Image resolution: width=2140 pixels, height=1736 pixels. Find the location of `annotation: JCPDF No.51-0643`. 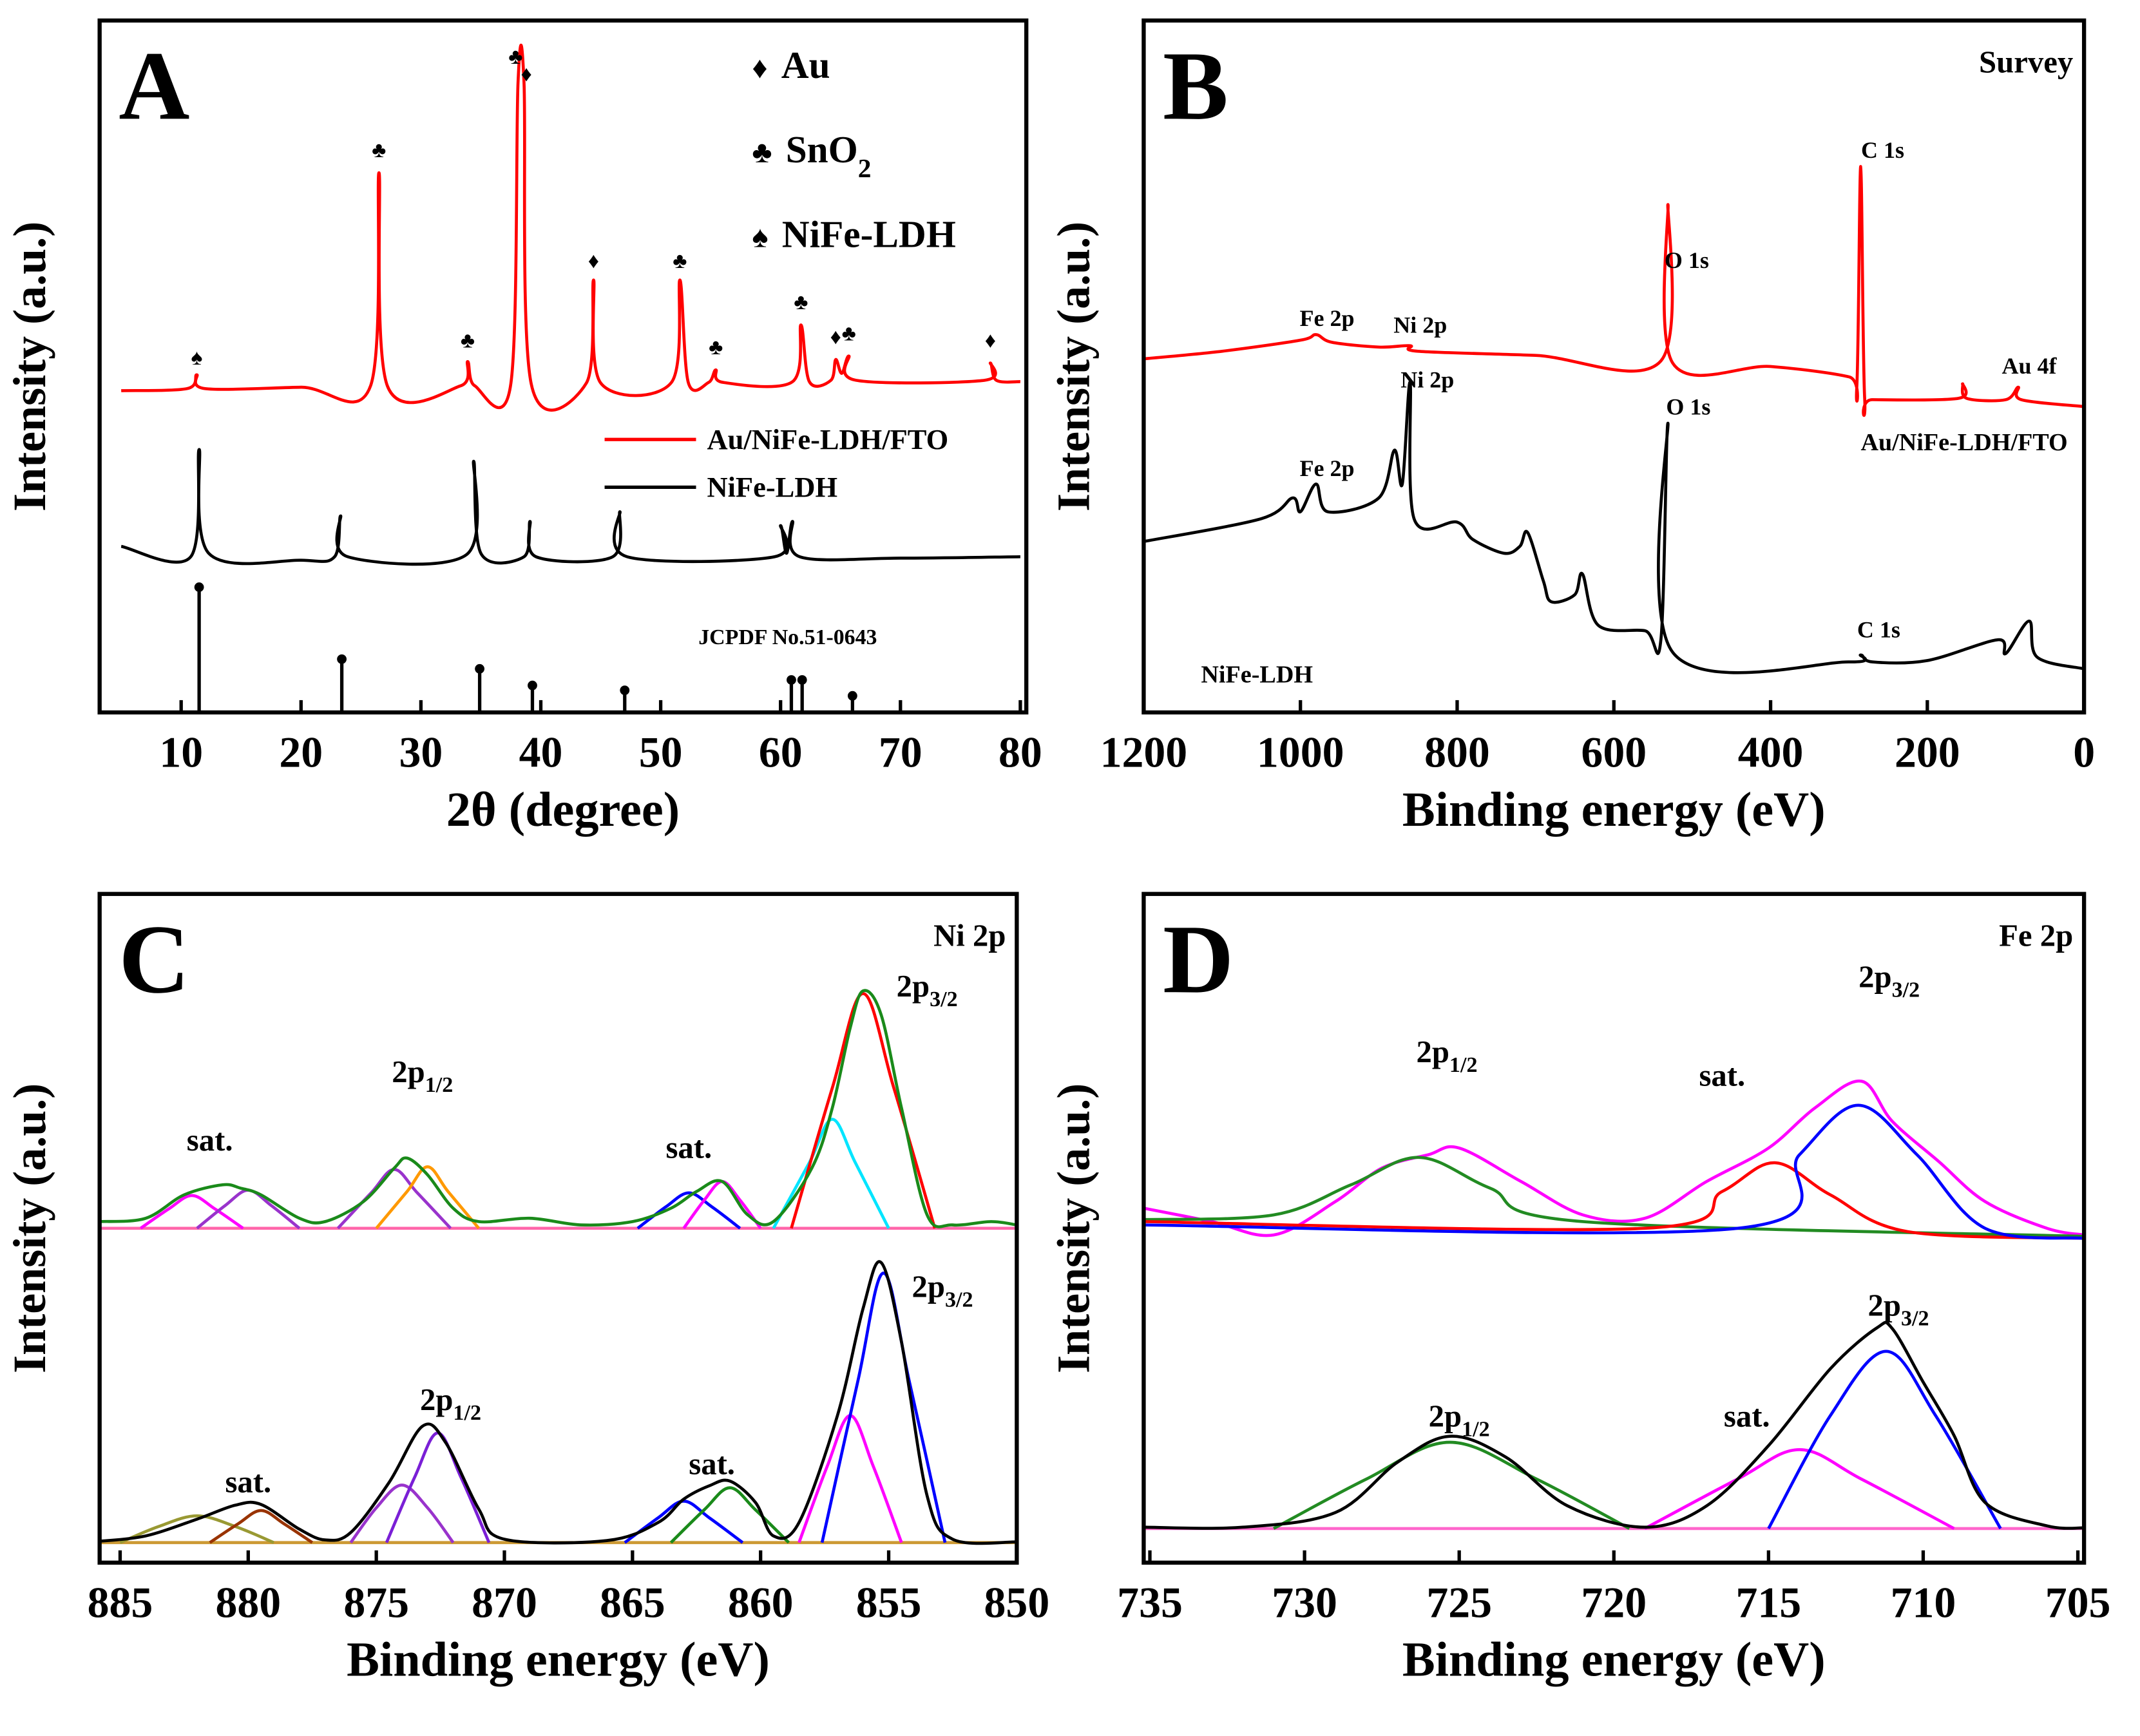

annotation: JCPDF No.51-0643 is located at coordinates (787, 637).